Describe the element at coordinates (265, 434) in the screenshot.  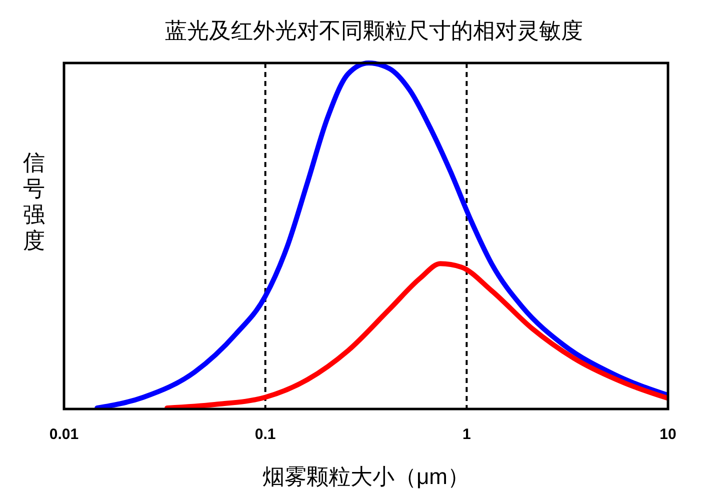
I see `x-tick-label: 0.1` at that location.